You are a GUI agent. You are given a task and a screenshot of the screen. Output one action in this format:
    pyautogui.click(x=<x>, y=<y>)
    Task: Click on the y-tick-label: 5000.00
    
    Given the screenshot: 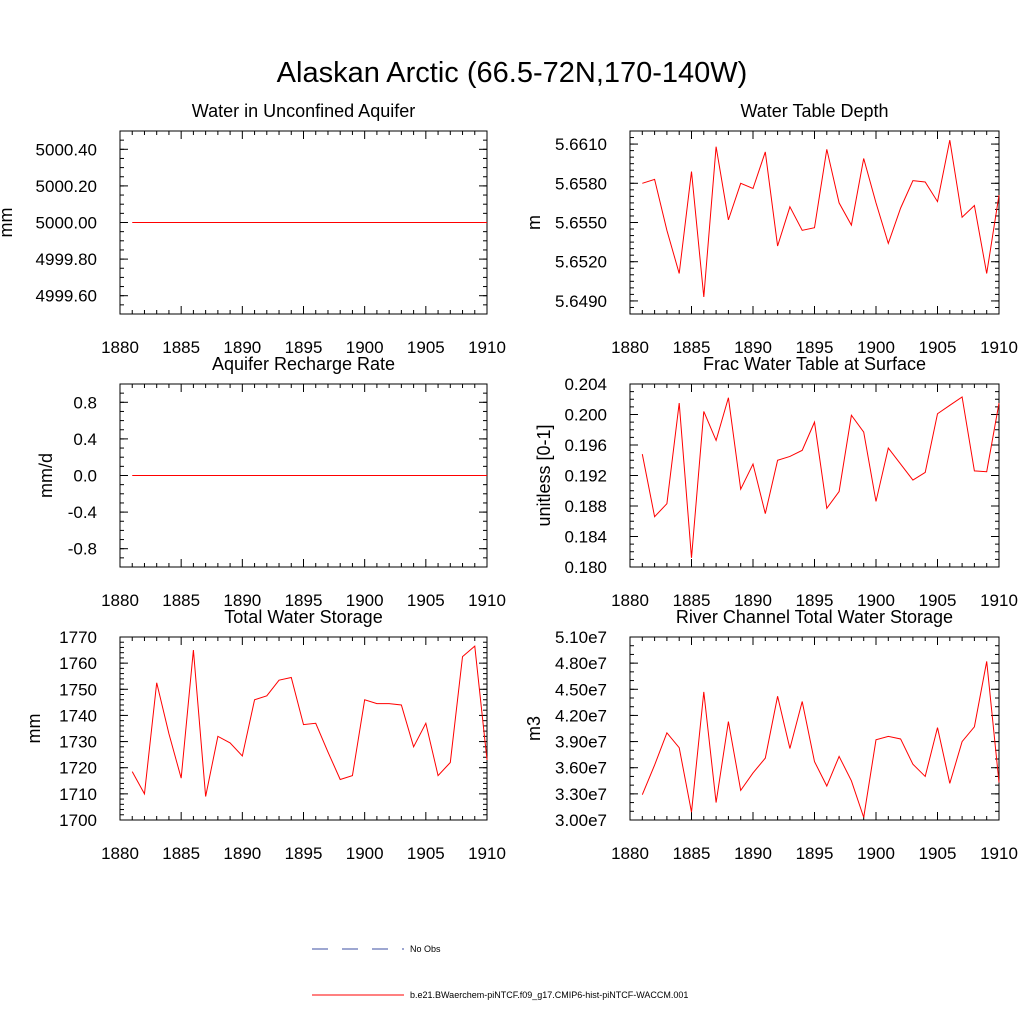 What is the action you would take?
    pyautogui.click(x=66, y=223)
    